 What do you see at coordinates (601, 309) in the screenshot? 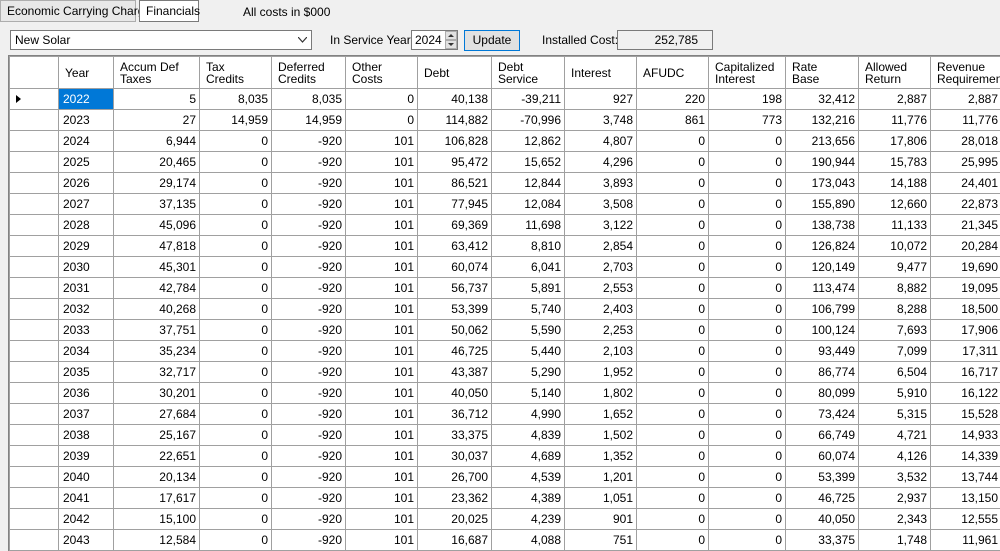
I see `value-cell: 2,403` at bounding box center [601, 309].